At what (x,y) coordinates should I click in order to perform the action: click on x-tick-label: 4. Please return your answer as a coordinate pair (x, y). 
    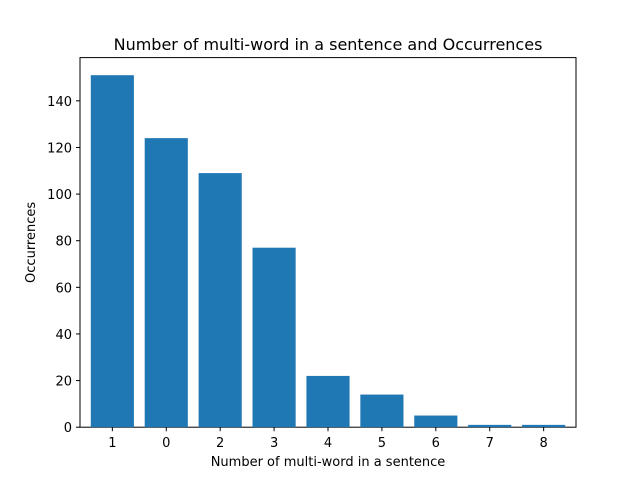
    Looking at the image, I should click on (328, 443).